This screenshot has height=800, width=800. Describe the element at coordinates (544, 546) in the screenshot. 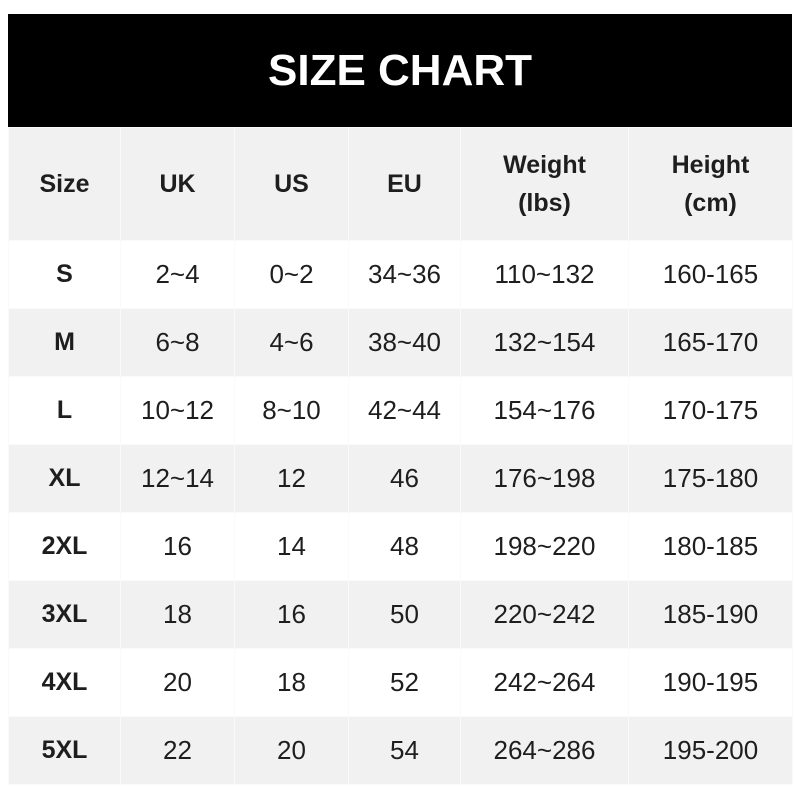

I see `cell-weight: 198~220` at that location.